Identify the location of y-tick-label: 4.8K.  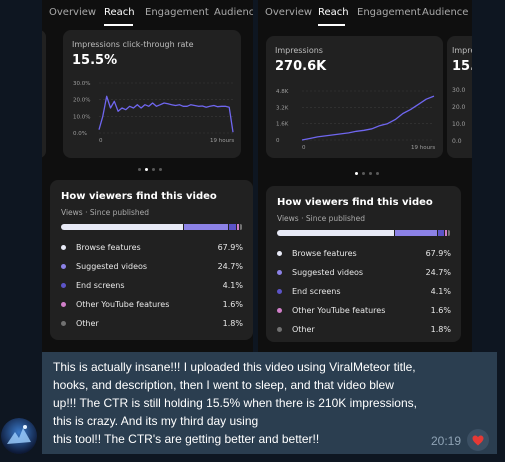
(282, 92).